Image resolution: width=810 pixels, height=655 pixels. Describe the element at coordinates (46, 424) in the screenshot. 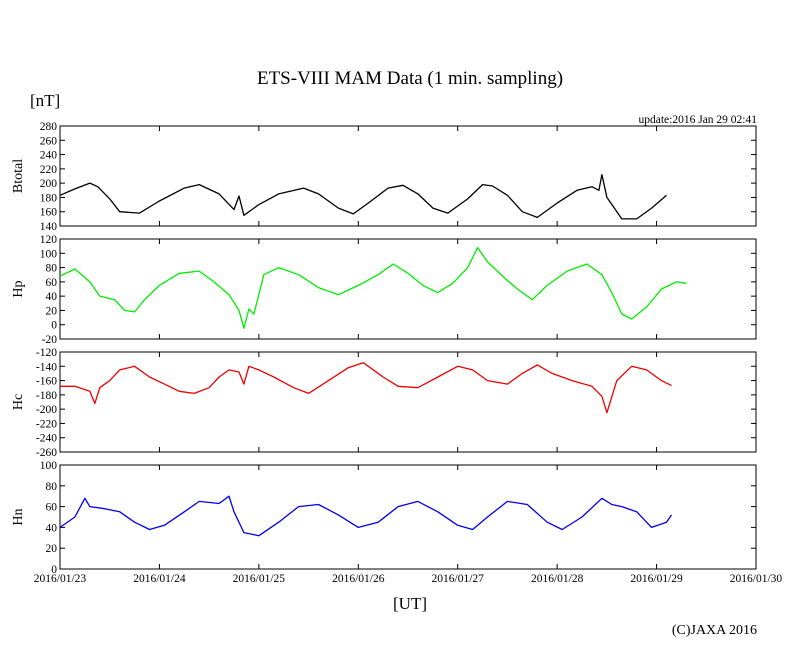

I see `y-tick-label: -220` at that location.